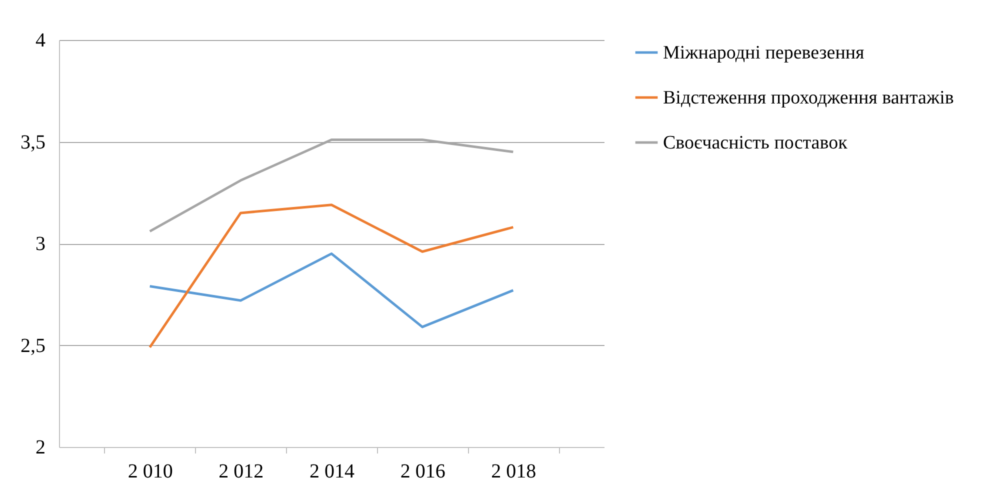 This screenshot has height=501, width=987. I want to click on y-tick-label: 3,5, so click(33, 142).